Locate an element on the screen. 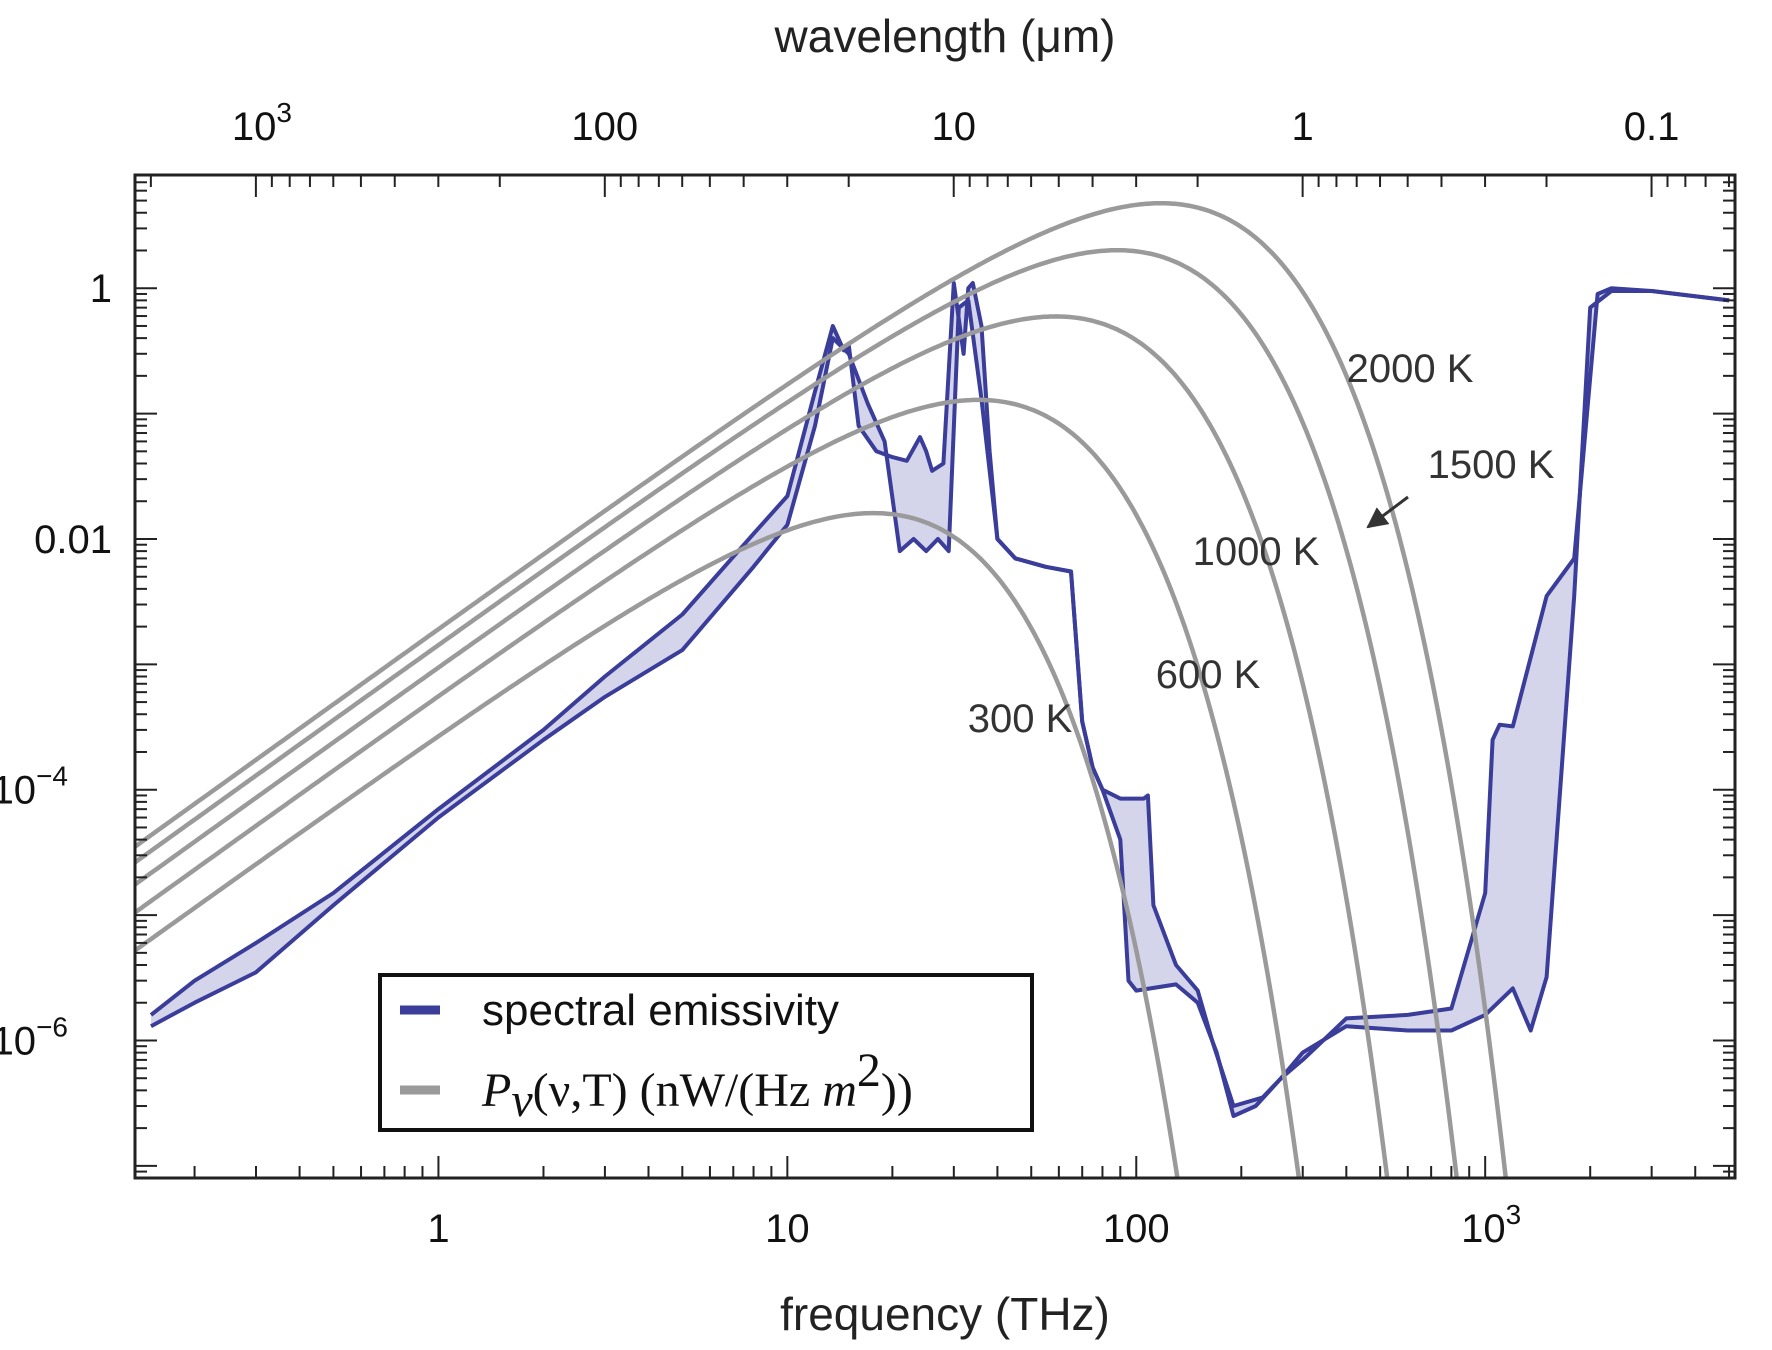  curve-labels: 300 K 600 K 1000 K 1500 K 2000 K is located at coordinates (1261, 544).